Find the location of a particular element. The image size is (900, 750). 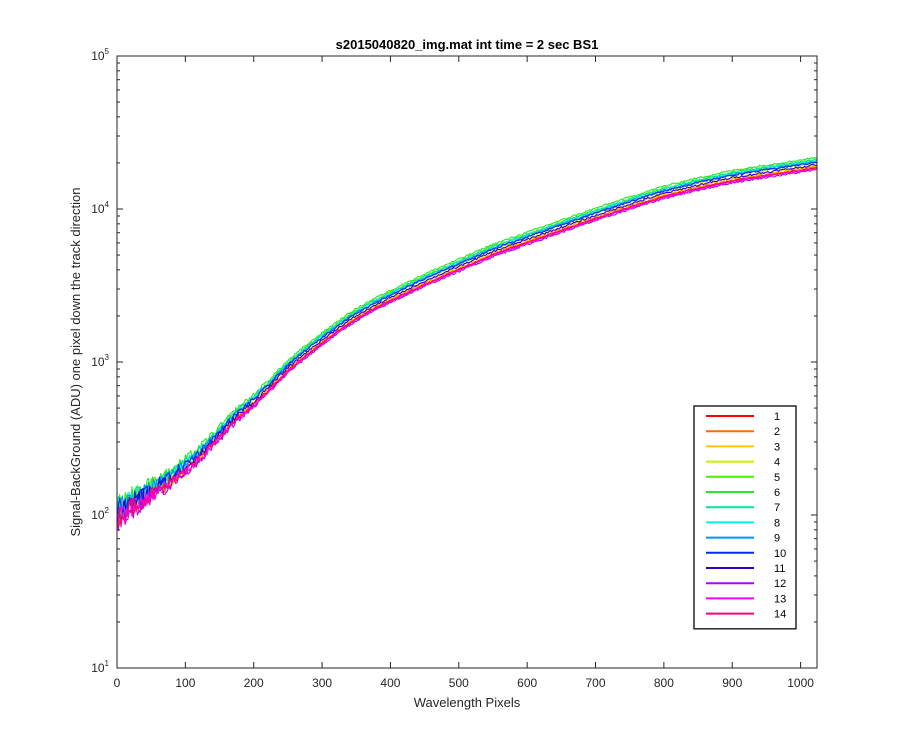

legend-label: 2 is located at coordinates (777, 432).